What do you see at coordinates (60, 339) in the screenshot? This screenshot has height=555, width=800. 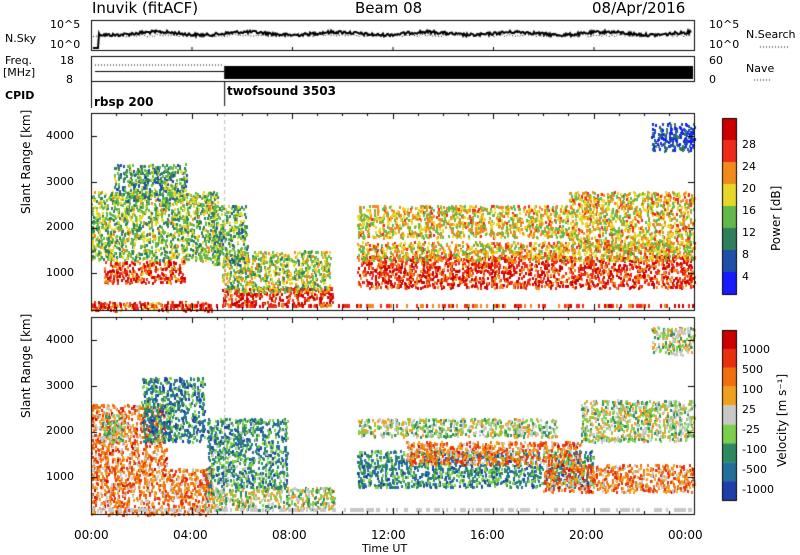 I see `velocity-ytick-4000: 4000` at bounding box center [60, 339].